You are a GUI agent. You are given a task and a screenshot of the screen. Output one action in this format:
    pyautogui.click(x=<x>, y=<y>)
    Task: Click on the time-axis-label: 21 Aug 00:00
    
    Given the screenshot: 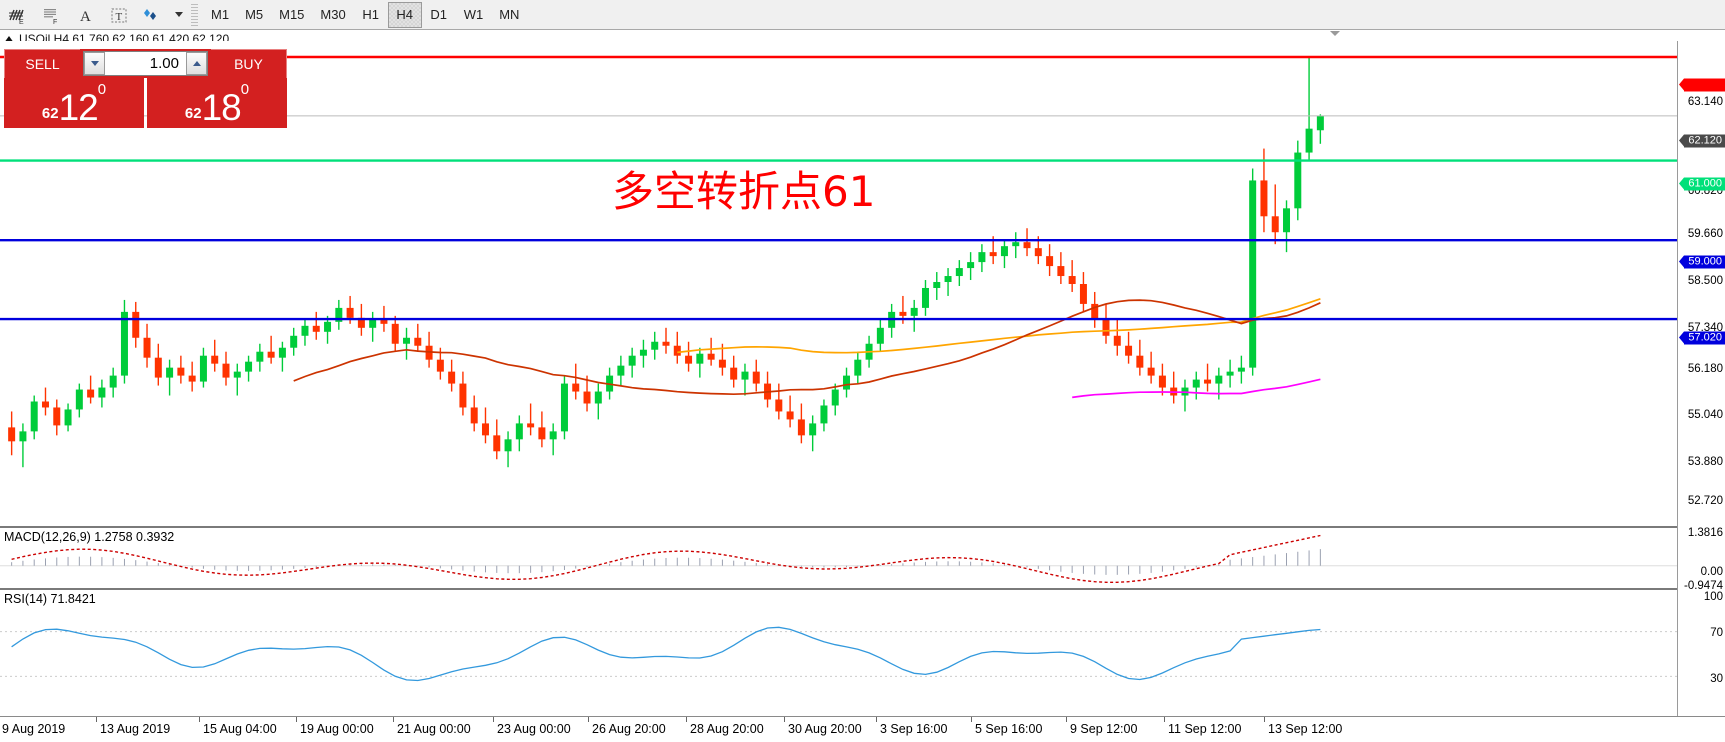 What is the action you would take?
    pyautogui.click(x=434, y=729)
    